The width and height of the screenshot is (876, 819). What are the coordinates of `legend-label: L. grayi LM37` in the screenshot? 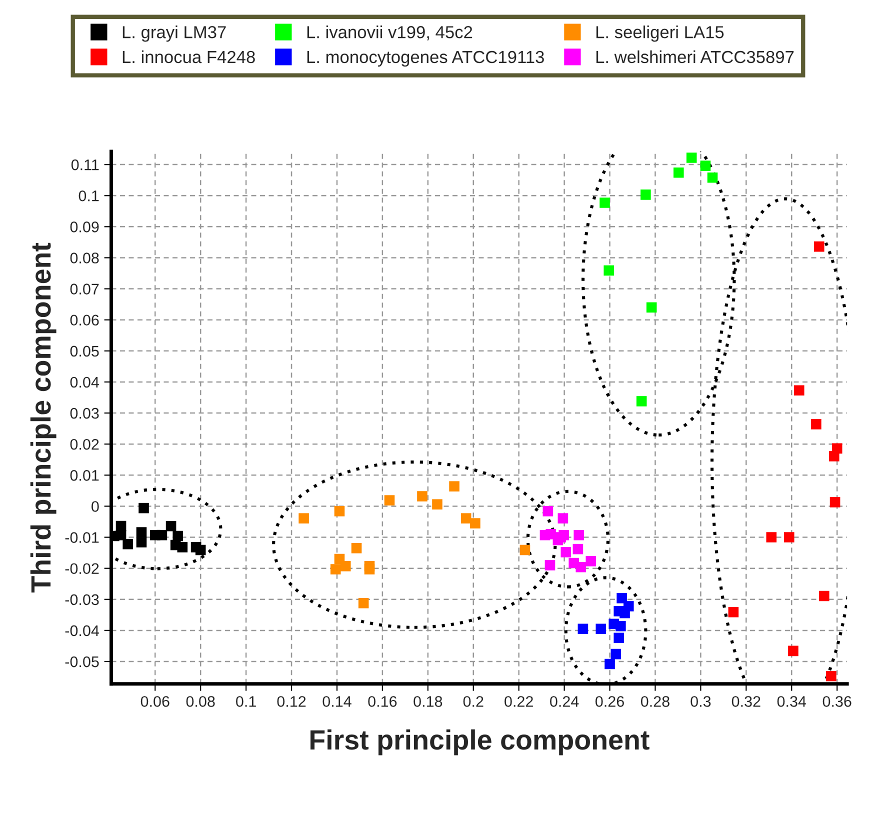 It's located at (174, 34).